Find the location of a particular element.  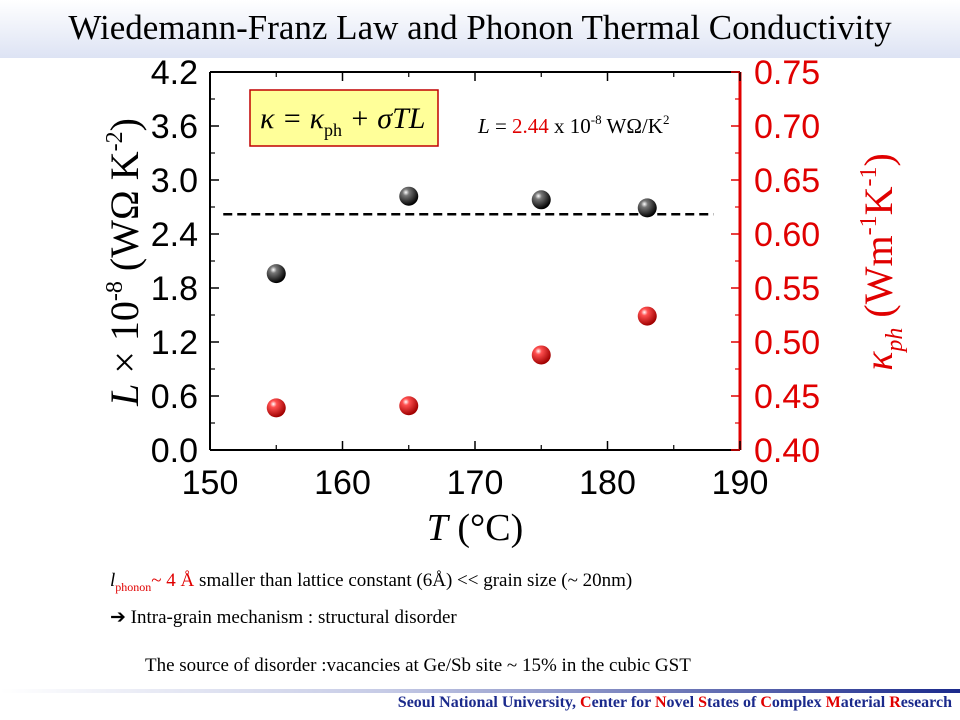

formula-box is located at coordinates (344, 118).